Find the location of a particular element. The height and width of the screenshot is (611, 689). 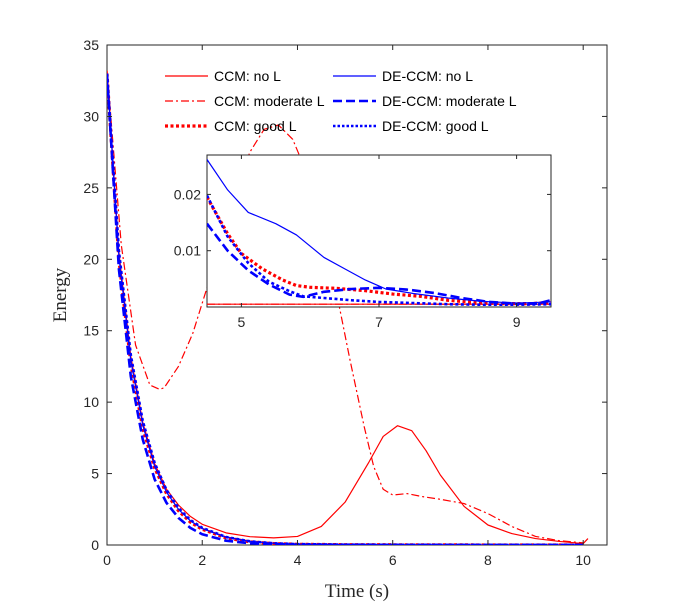

y-tick-label: 0 is located at coordinates (95, 545).